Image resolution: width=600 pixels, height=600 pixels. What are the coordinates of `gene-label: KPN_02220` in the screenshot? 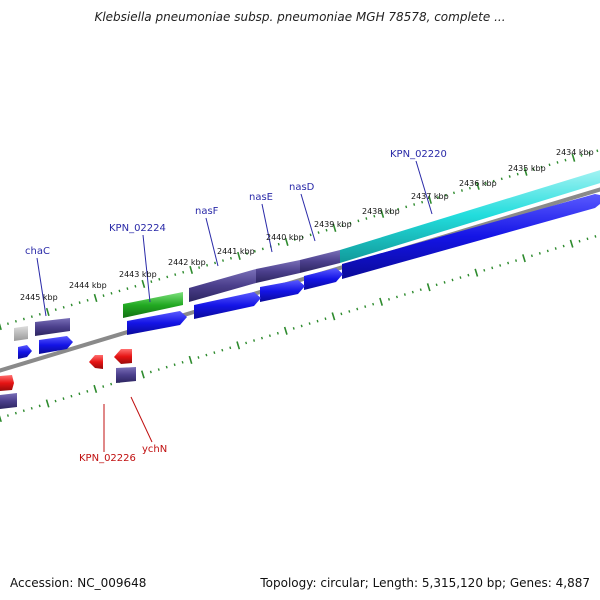 It's located at (418, 154).